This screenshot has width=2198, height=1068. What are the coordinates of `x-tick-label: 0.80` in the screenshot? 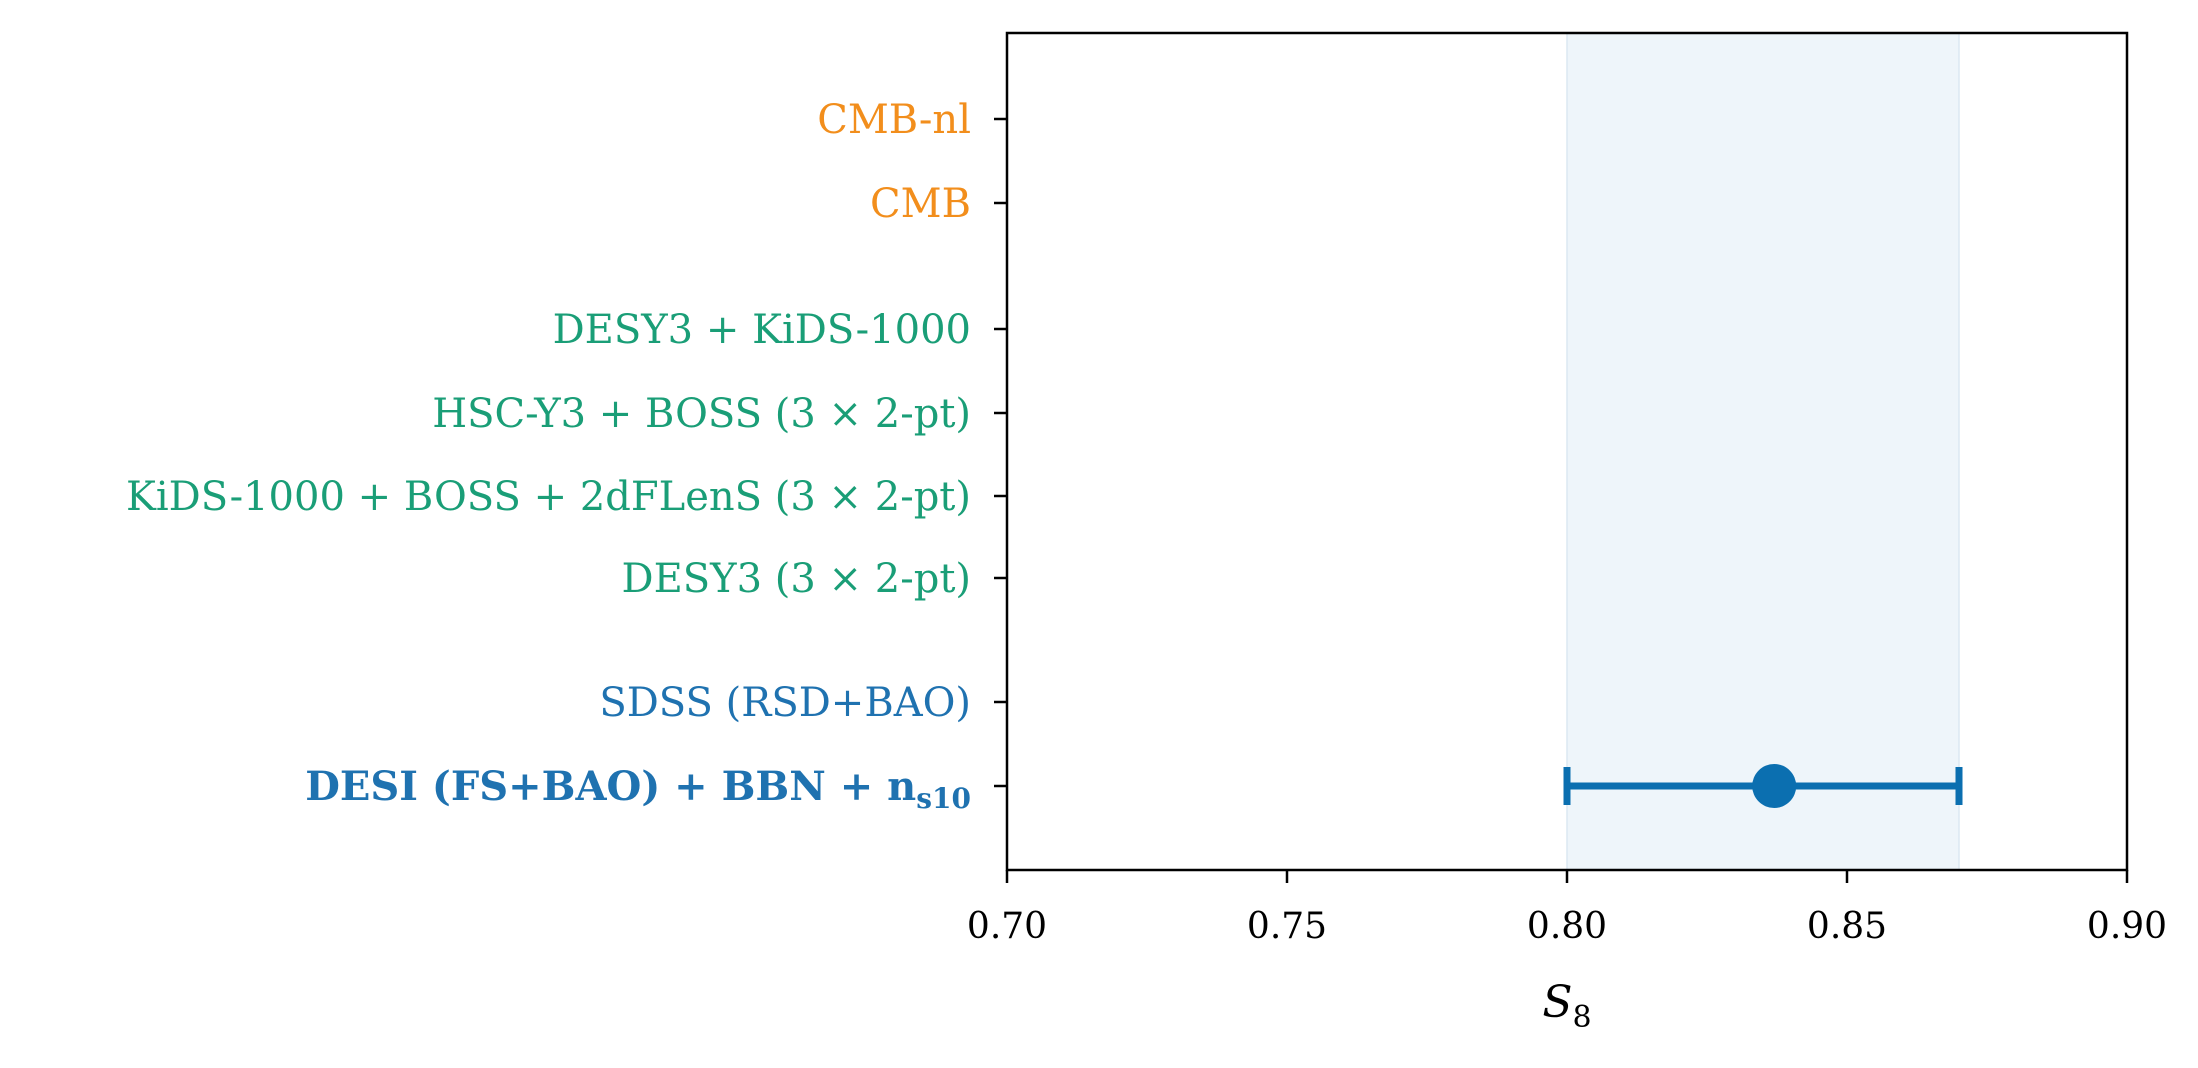 It's located at (1567, 926).